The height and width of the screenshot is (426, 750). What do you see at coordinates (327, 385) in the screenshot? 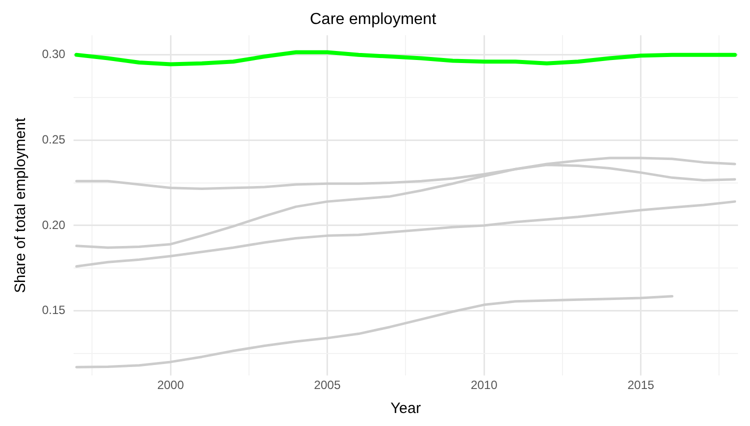
I see `x-tick-label: 2005` at bounding box center [327, 385].